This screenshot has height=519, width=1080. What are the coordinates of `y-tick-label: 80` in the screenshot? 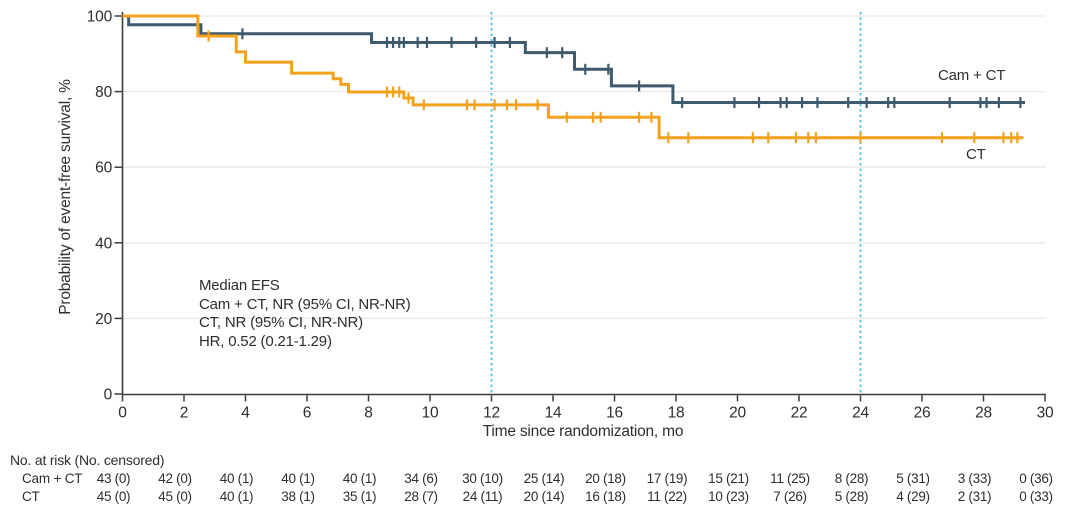 It's located at (103, 92).